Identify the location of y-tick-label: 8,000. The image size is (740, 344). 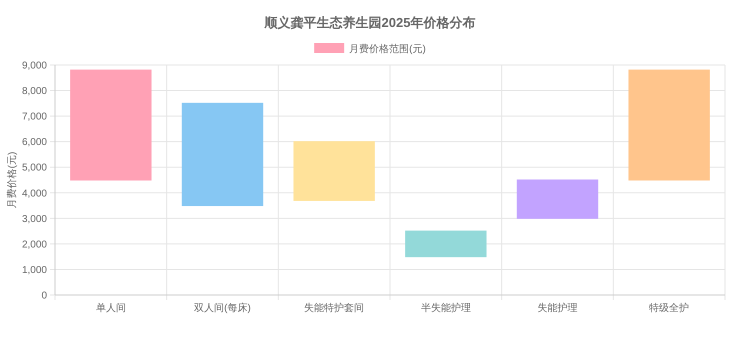
(35, 92).